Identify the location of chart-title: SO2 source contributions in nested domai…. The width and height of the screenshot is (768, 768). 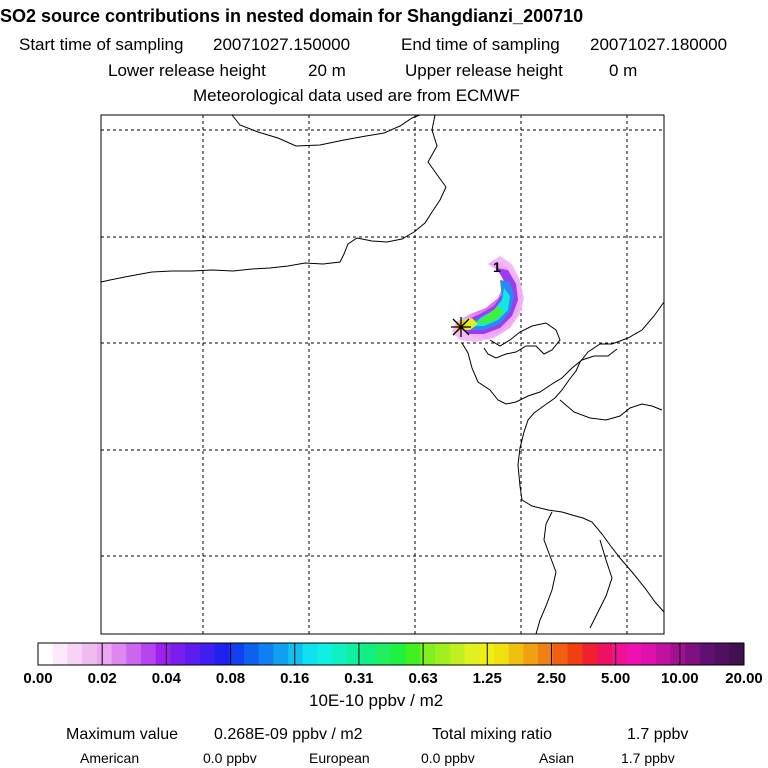
(292, 16).